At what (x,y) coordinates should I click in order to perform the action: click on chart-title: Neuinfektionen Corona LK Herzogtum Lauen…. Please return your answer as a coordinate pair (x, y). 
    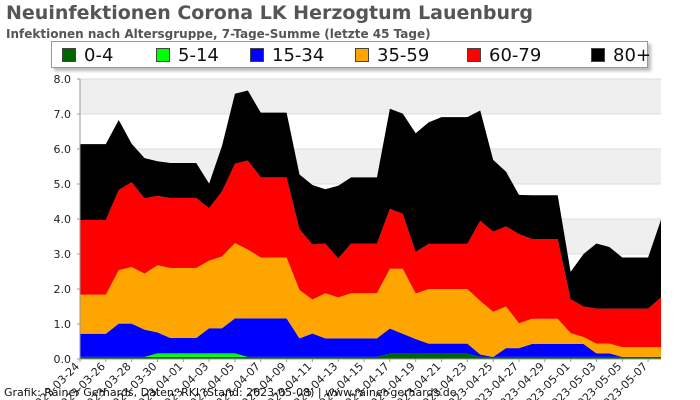
    Looking at the image, I should click on (270, 13).